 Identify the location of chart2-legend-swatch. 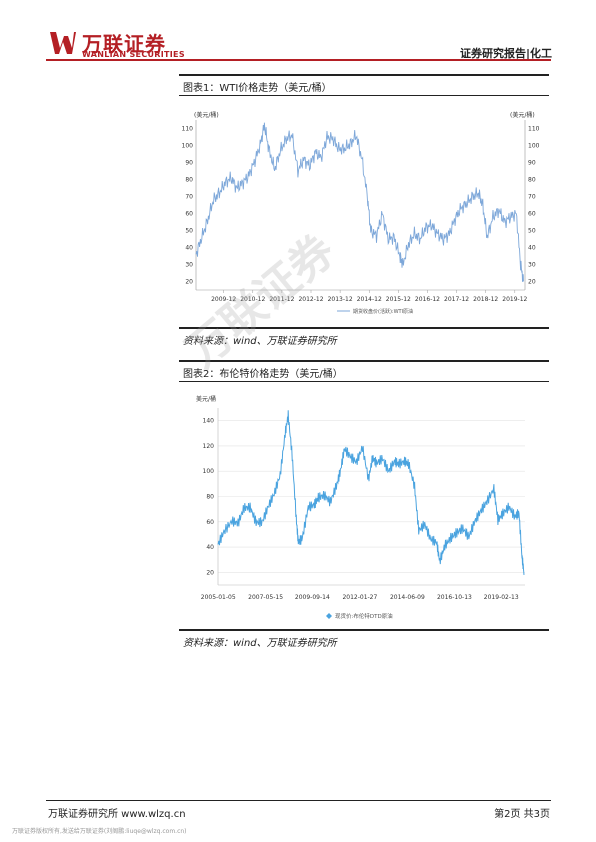
(329, 616).